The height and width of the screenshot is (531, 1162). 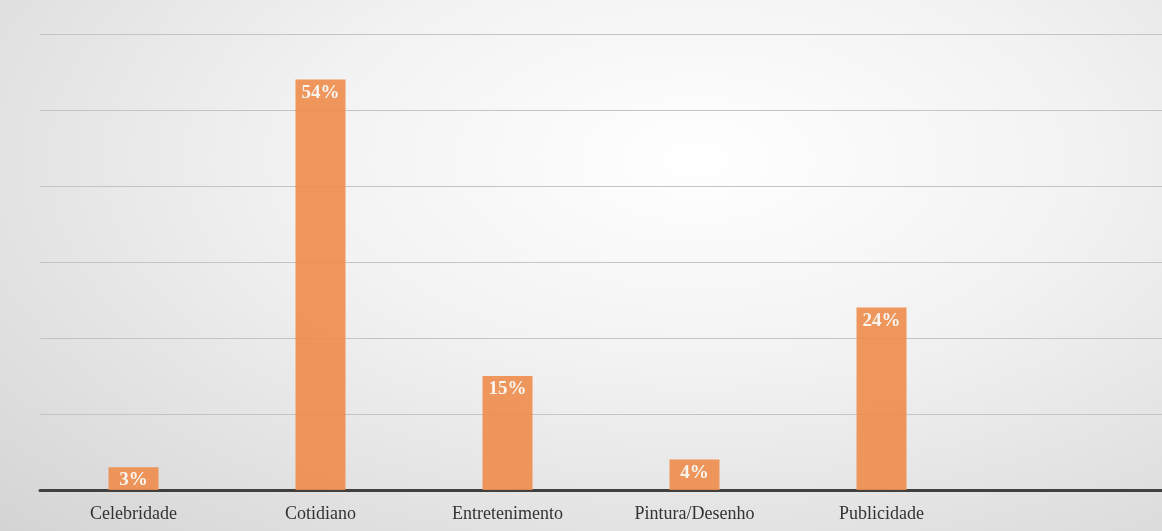 I want to click on x-tick-label: Cotidiano, so click(x=320, y=513).